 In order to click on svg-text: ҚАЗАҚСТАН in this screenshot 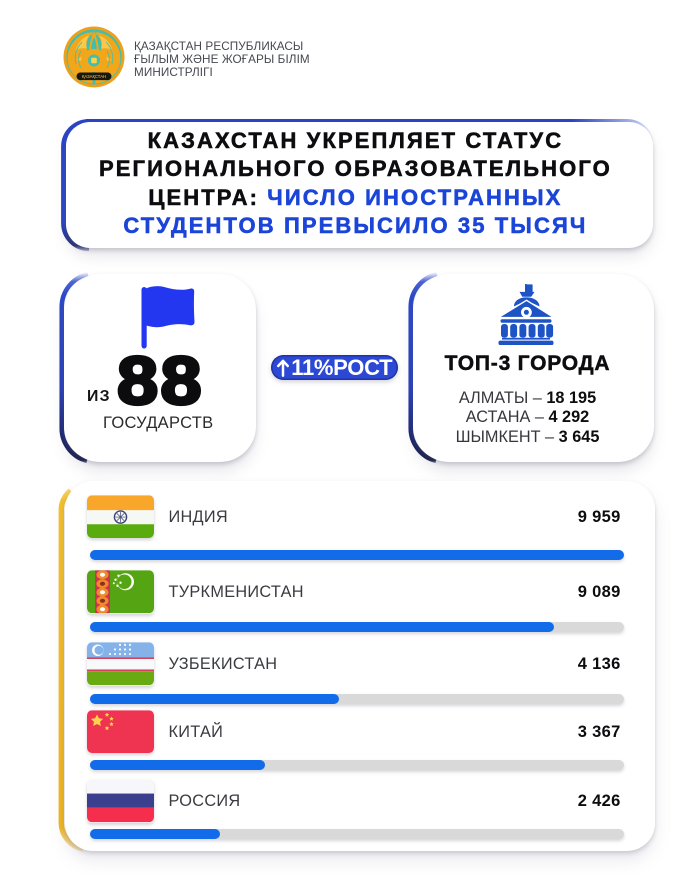, I will do `click(94, 76)`.